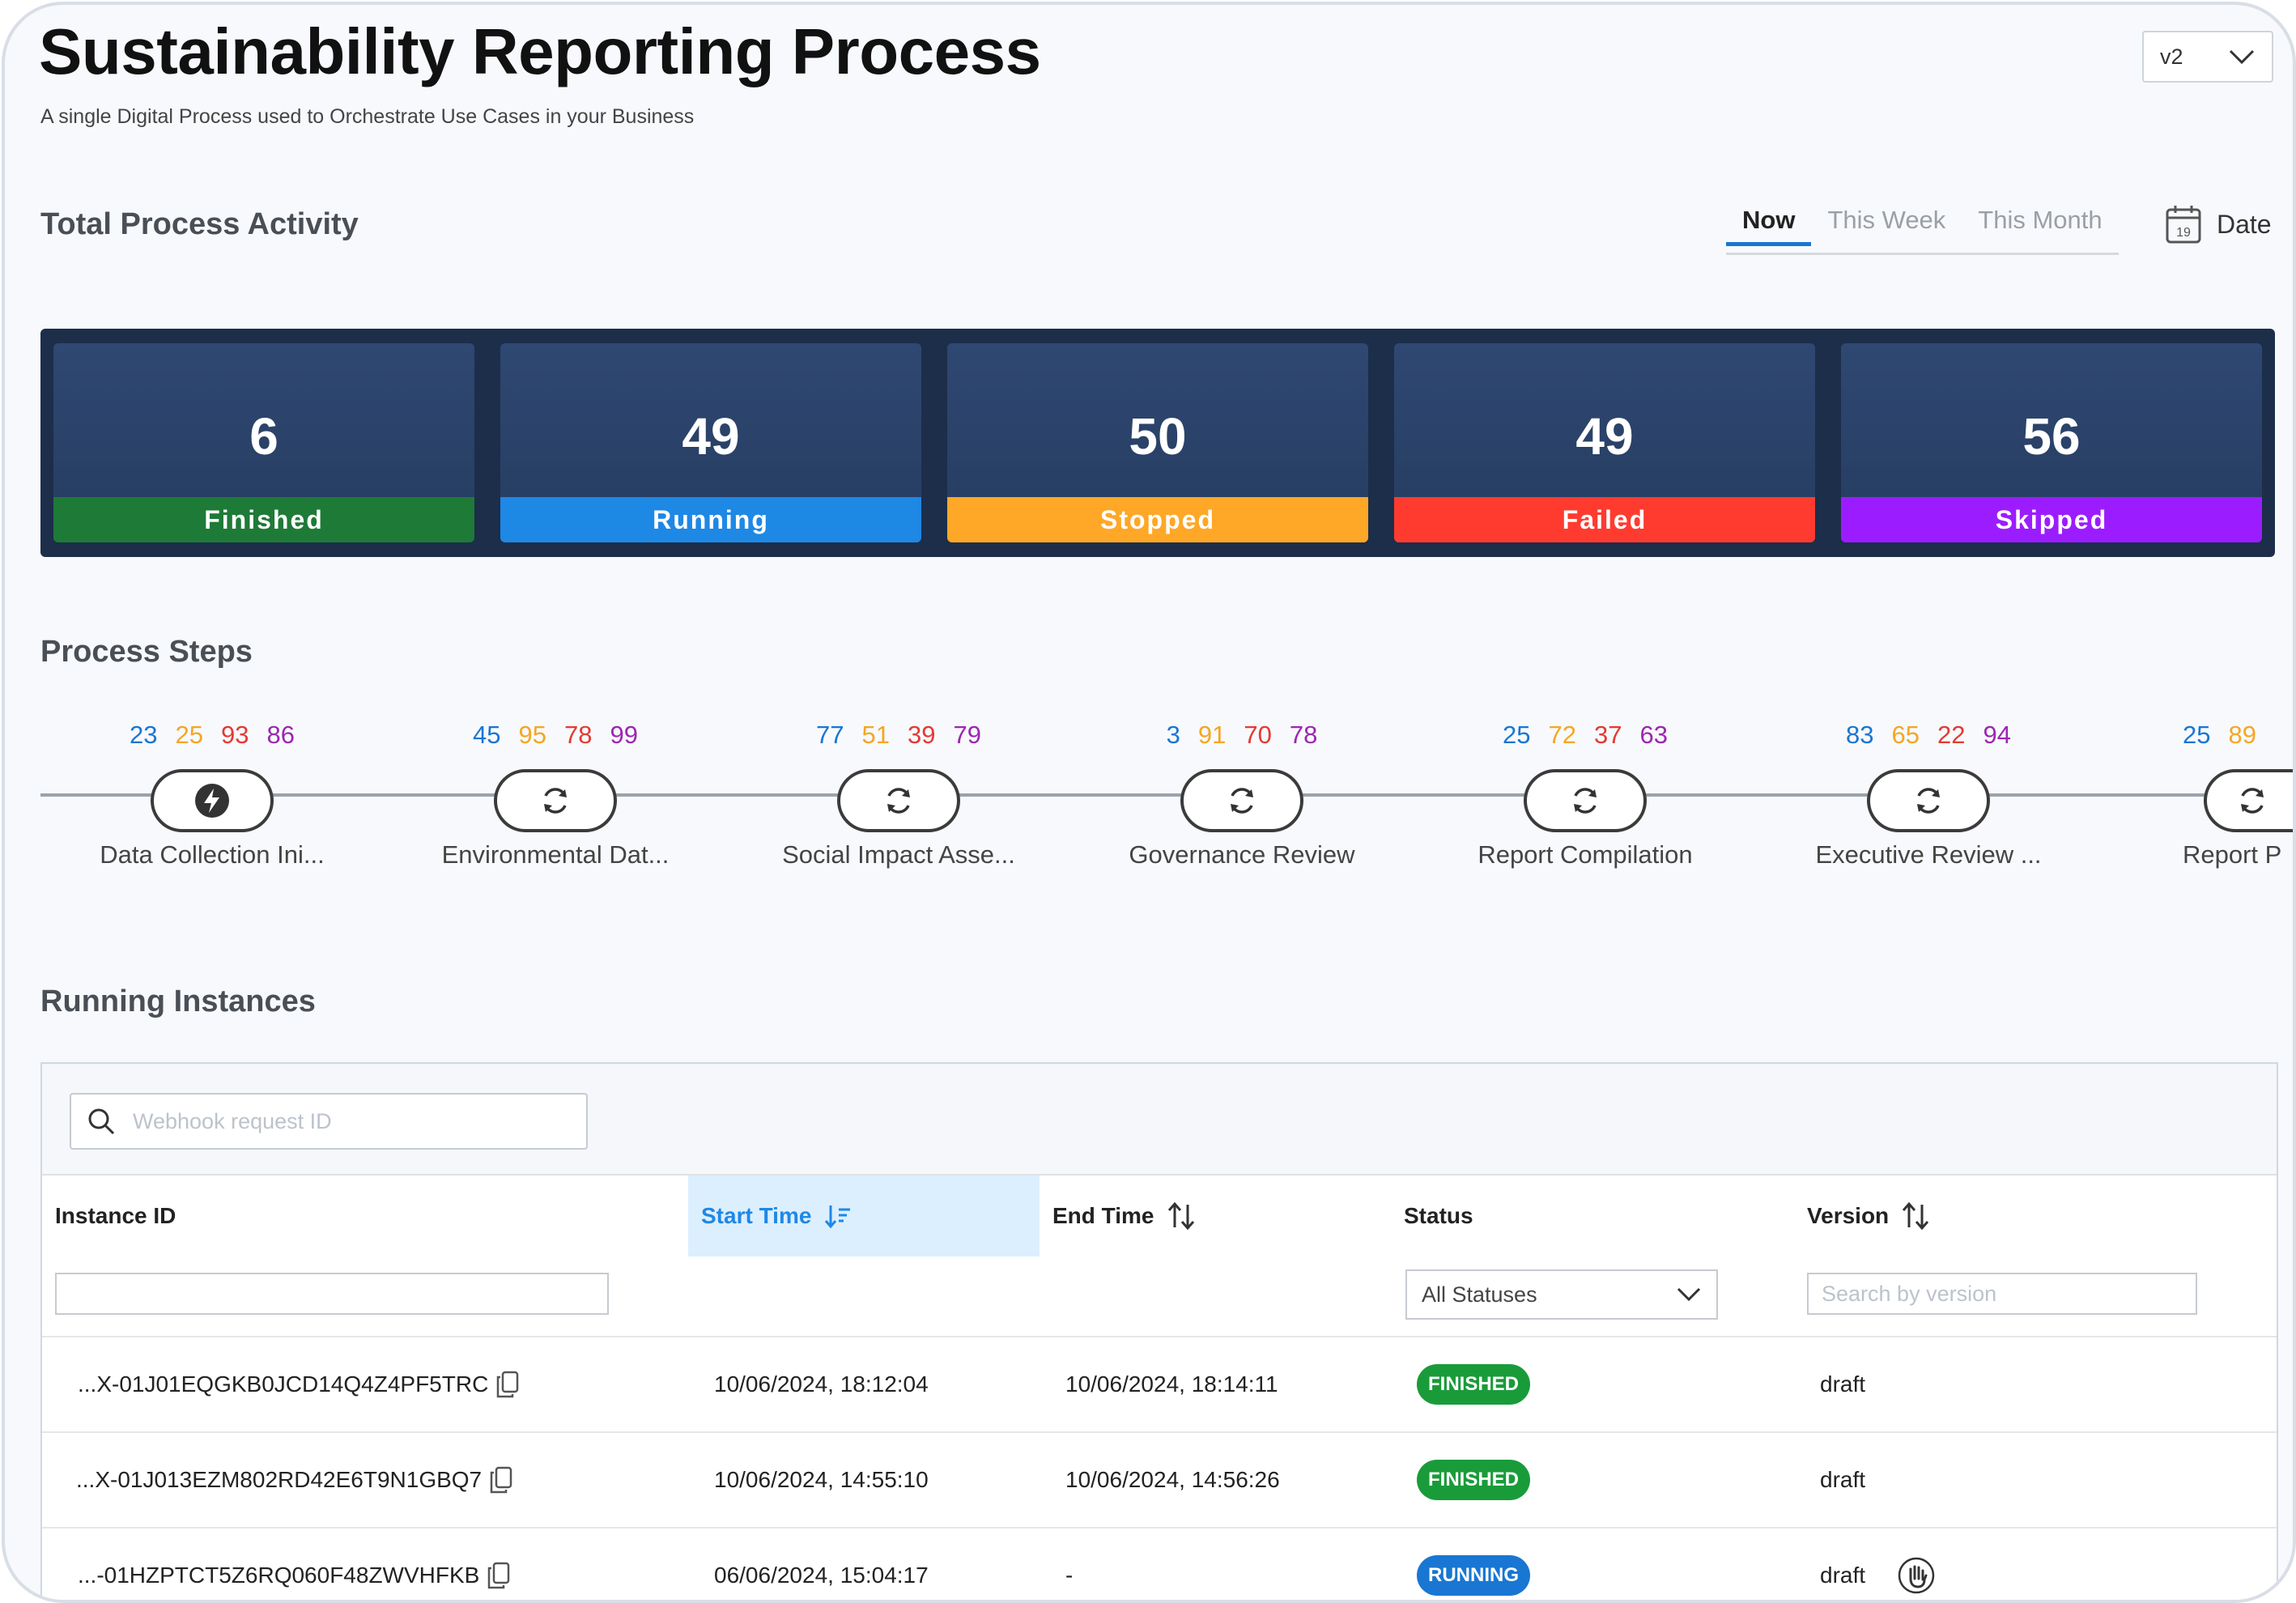 Image resolution: width=2296 pixels, height=1603 pixels. I want to click on start-time-cell: 10/06/2024, 18:12:04, so click(821, 1384).